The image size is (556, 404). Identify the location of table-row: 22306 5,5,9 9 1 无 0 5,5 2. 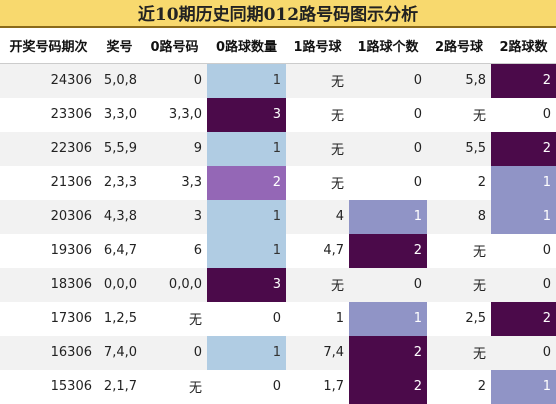
(278, 148).